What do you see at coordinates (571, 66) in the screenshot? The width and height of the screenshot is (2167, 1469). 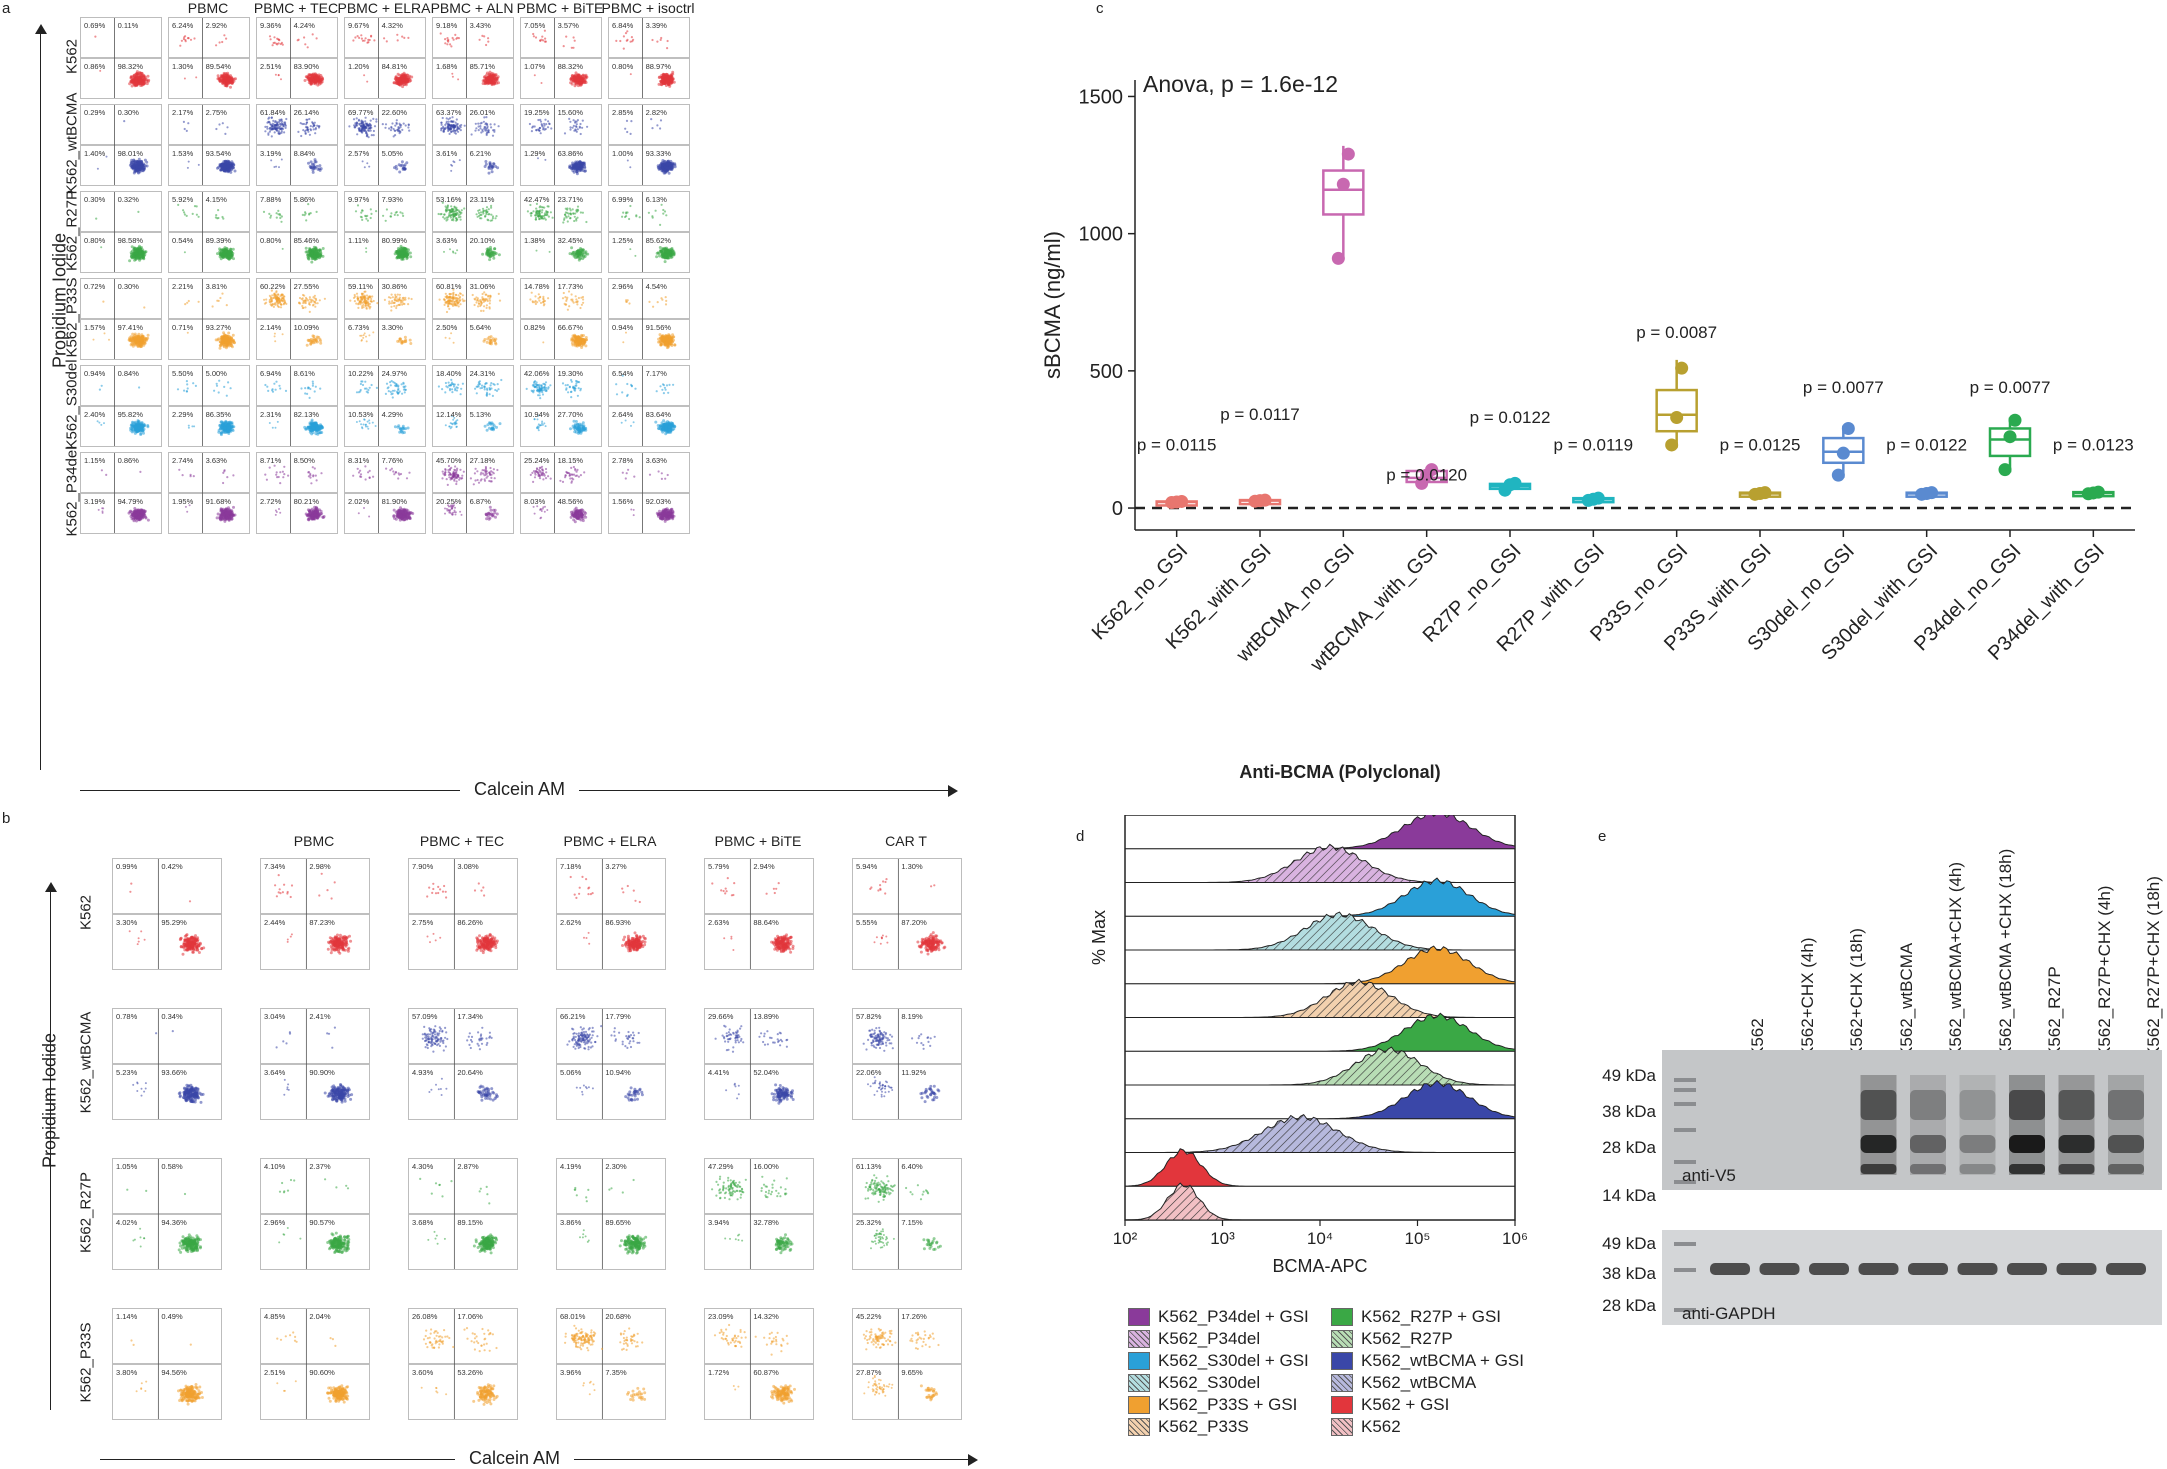 I see `pct-lr: 88.32%` at bounding box center [571, 66].